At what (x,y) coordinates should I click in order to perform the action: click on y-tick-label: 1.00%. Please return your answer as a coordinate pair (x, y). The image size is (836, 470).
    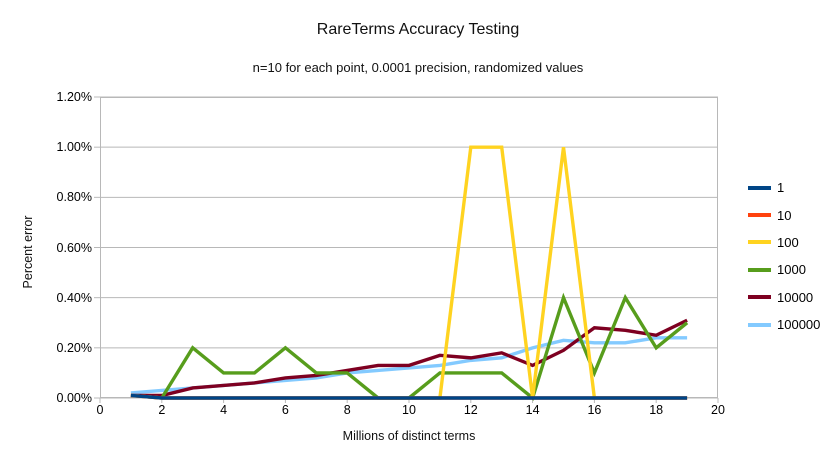
    Looking at the image, I should click on (74, 147).